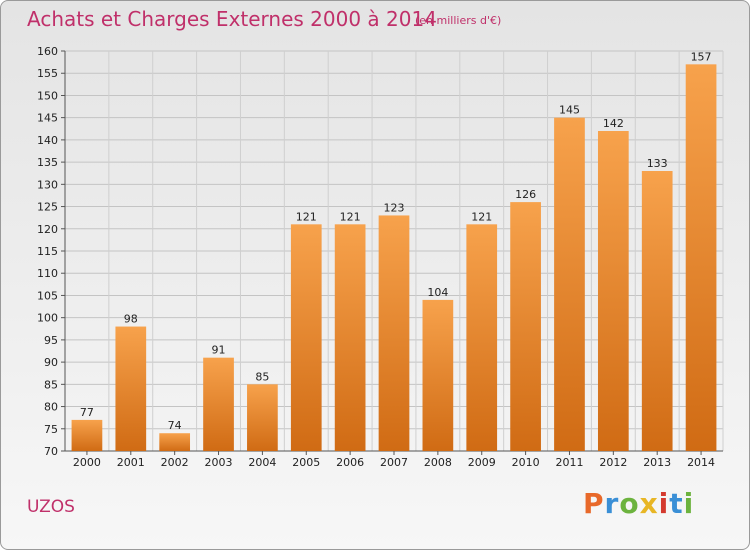  I want to click on data-label-2004: 85, so click(262, 376).